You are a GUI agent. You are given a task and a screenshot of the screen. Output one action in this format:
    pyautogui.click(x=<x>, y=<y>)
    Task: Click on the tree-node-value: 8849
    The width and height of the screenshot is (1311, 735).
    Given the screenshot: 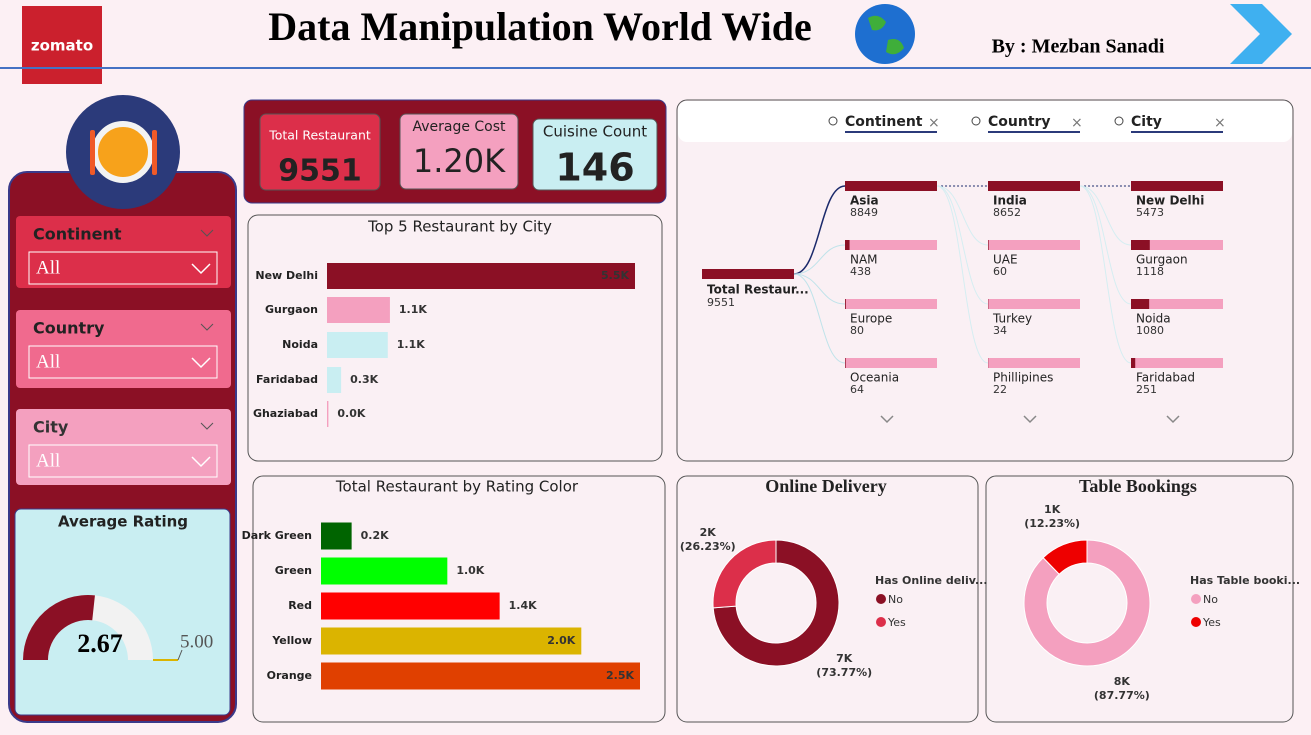 What is the action you would take?
    pyautogui.click(x=864, y=212)
    